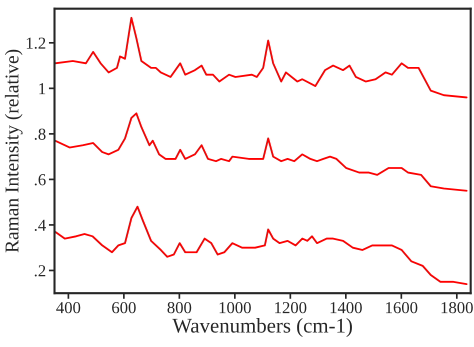 The image size is (474, 347). What do you see at coordinates (346, 308) in the screenshot?
I see `x-tick-label: 1400` at bounding box center [346, 308].